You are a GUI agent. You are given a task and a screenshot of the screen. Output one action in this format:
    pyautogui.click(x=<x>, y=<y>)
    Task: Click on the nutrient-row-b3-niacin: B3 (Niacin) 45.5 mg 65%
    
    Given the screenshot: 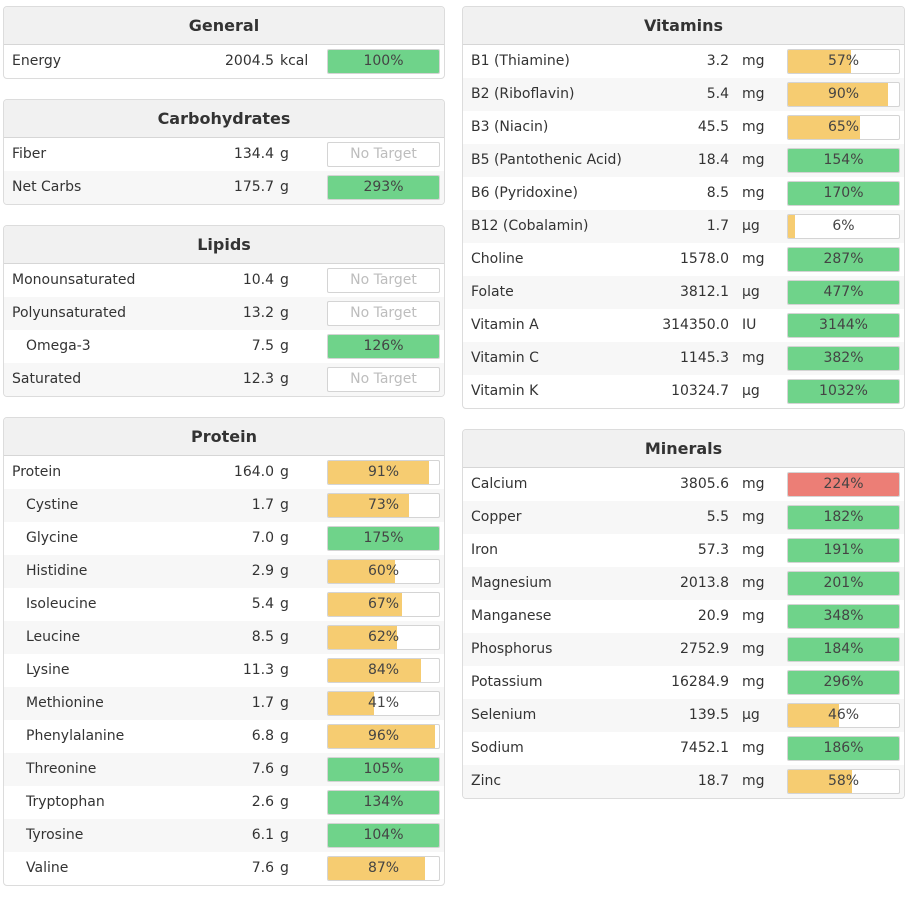 What is the action you would take?
    pyautogui.click(x=683, y=127)
    